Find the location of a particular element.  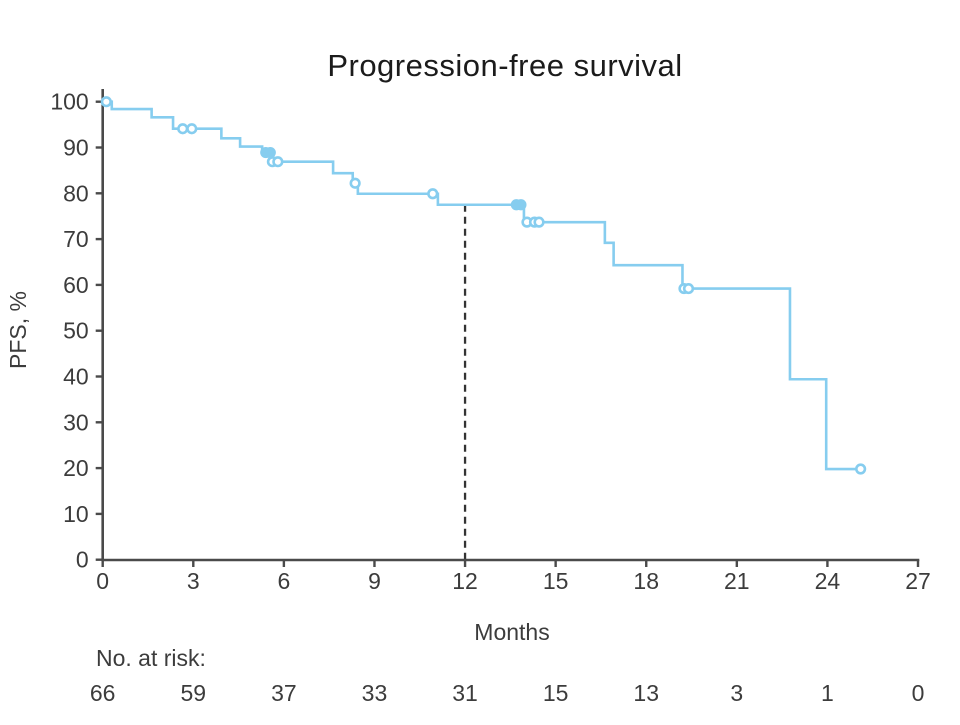

at-risk-count: 13 is located at coordinates (646, 693).